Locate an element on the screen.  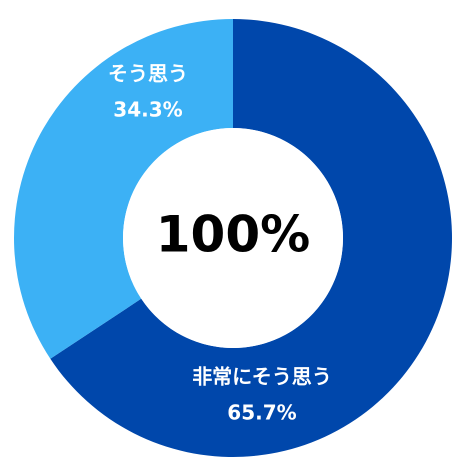
value-label: 34.3% is located at coordinates (147, 110).